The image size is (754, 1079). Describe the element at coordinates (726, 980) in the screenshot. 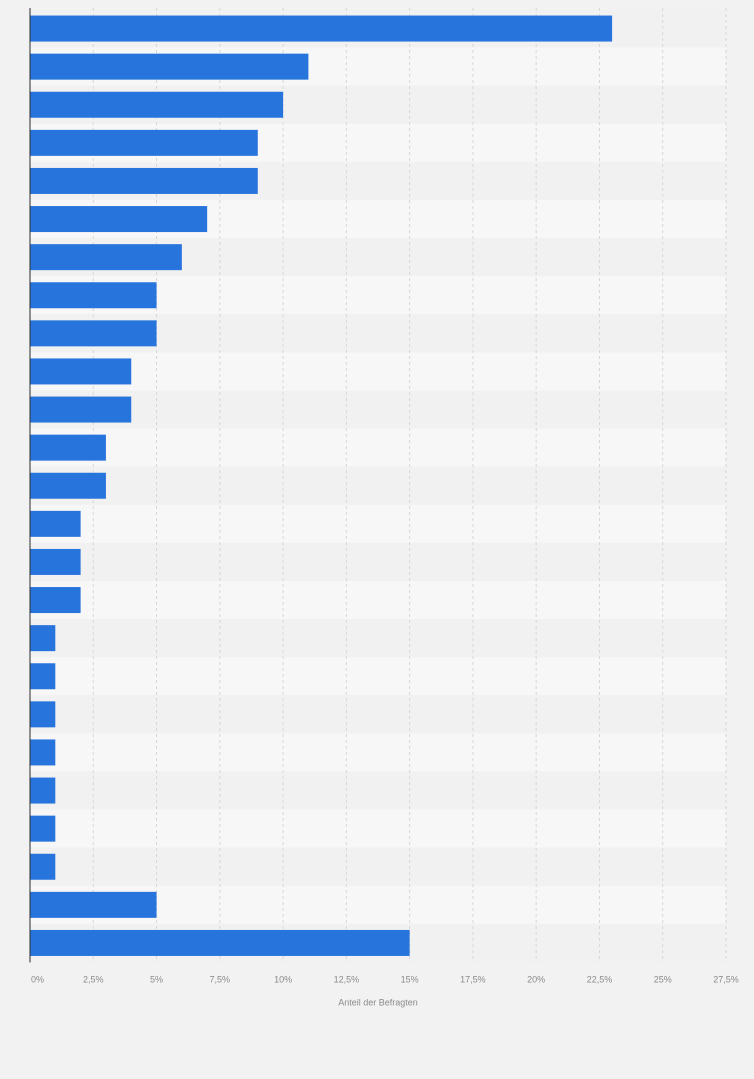

I see `x-tick-label: 27,5%` at that location.